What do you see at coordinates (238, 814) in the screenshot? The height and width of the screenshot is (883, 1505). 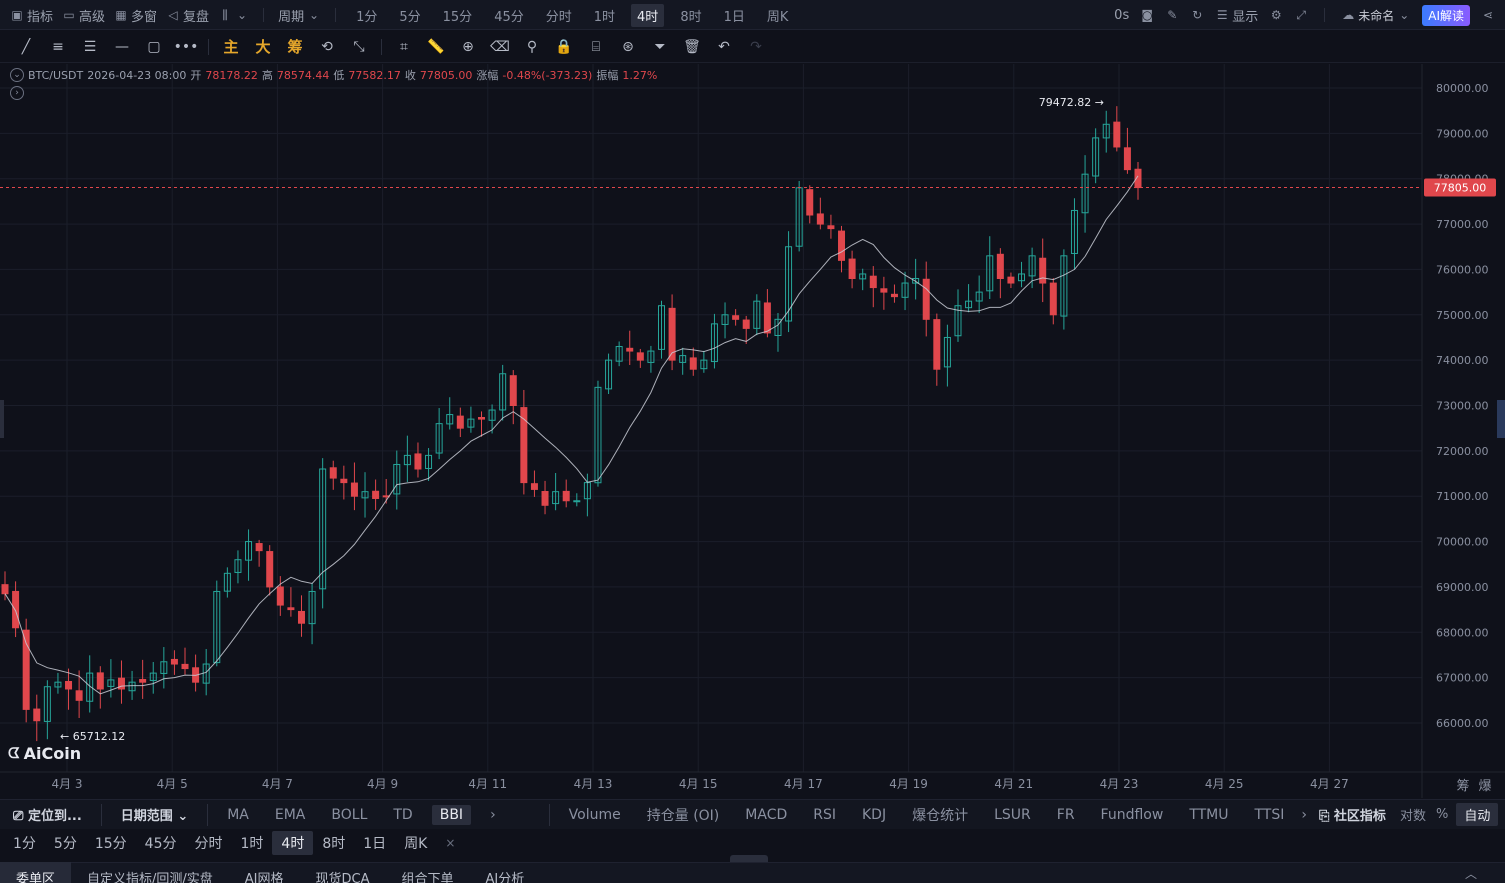 I see `main-indicator-tab: MA` at bounding box center [238, 814].